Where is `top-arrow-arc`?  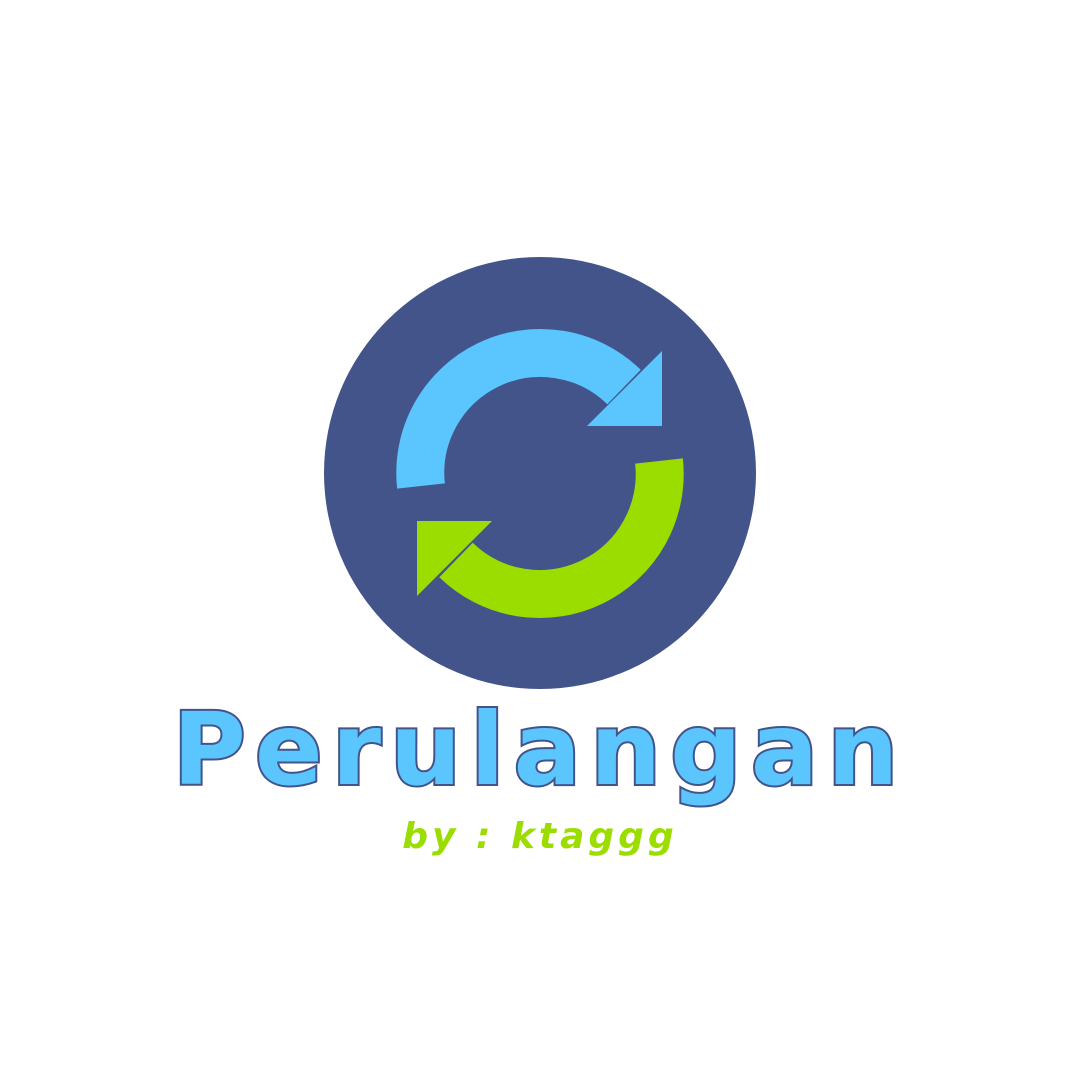 top-arrow-arc is located at coordinates (518, 409).